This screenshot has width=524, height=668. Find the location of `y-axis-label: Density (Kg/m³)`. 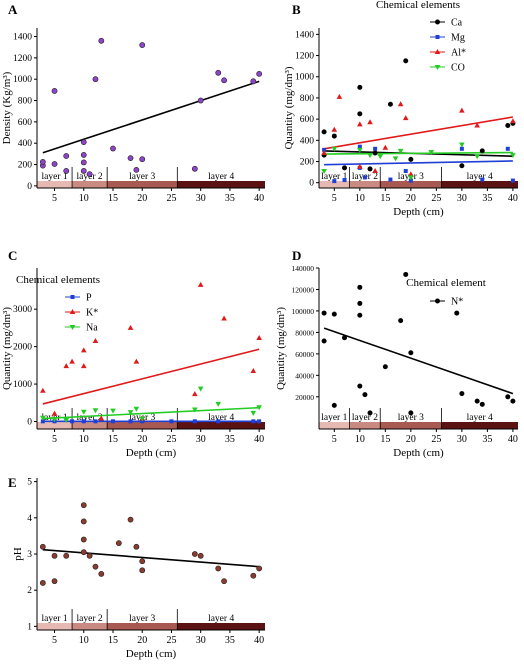

y-axis-label: Density (Kg/m³) is located at coordinates (7, 107).